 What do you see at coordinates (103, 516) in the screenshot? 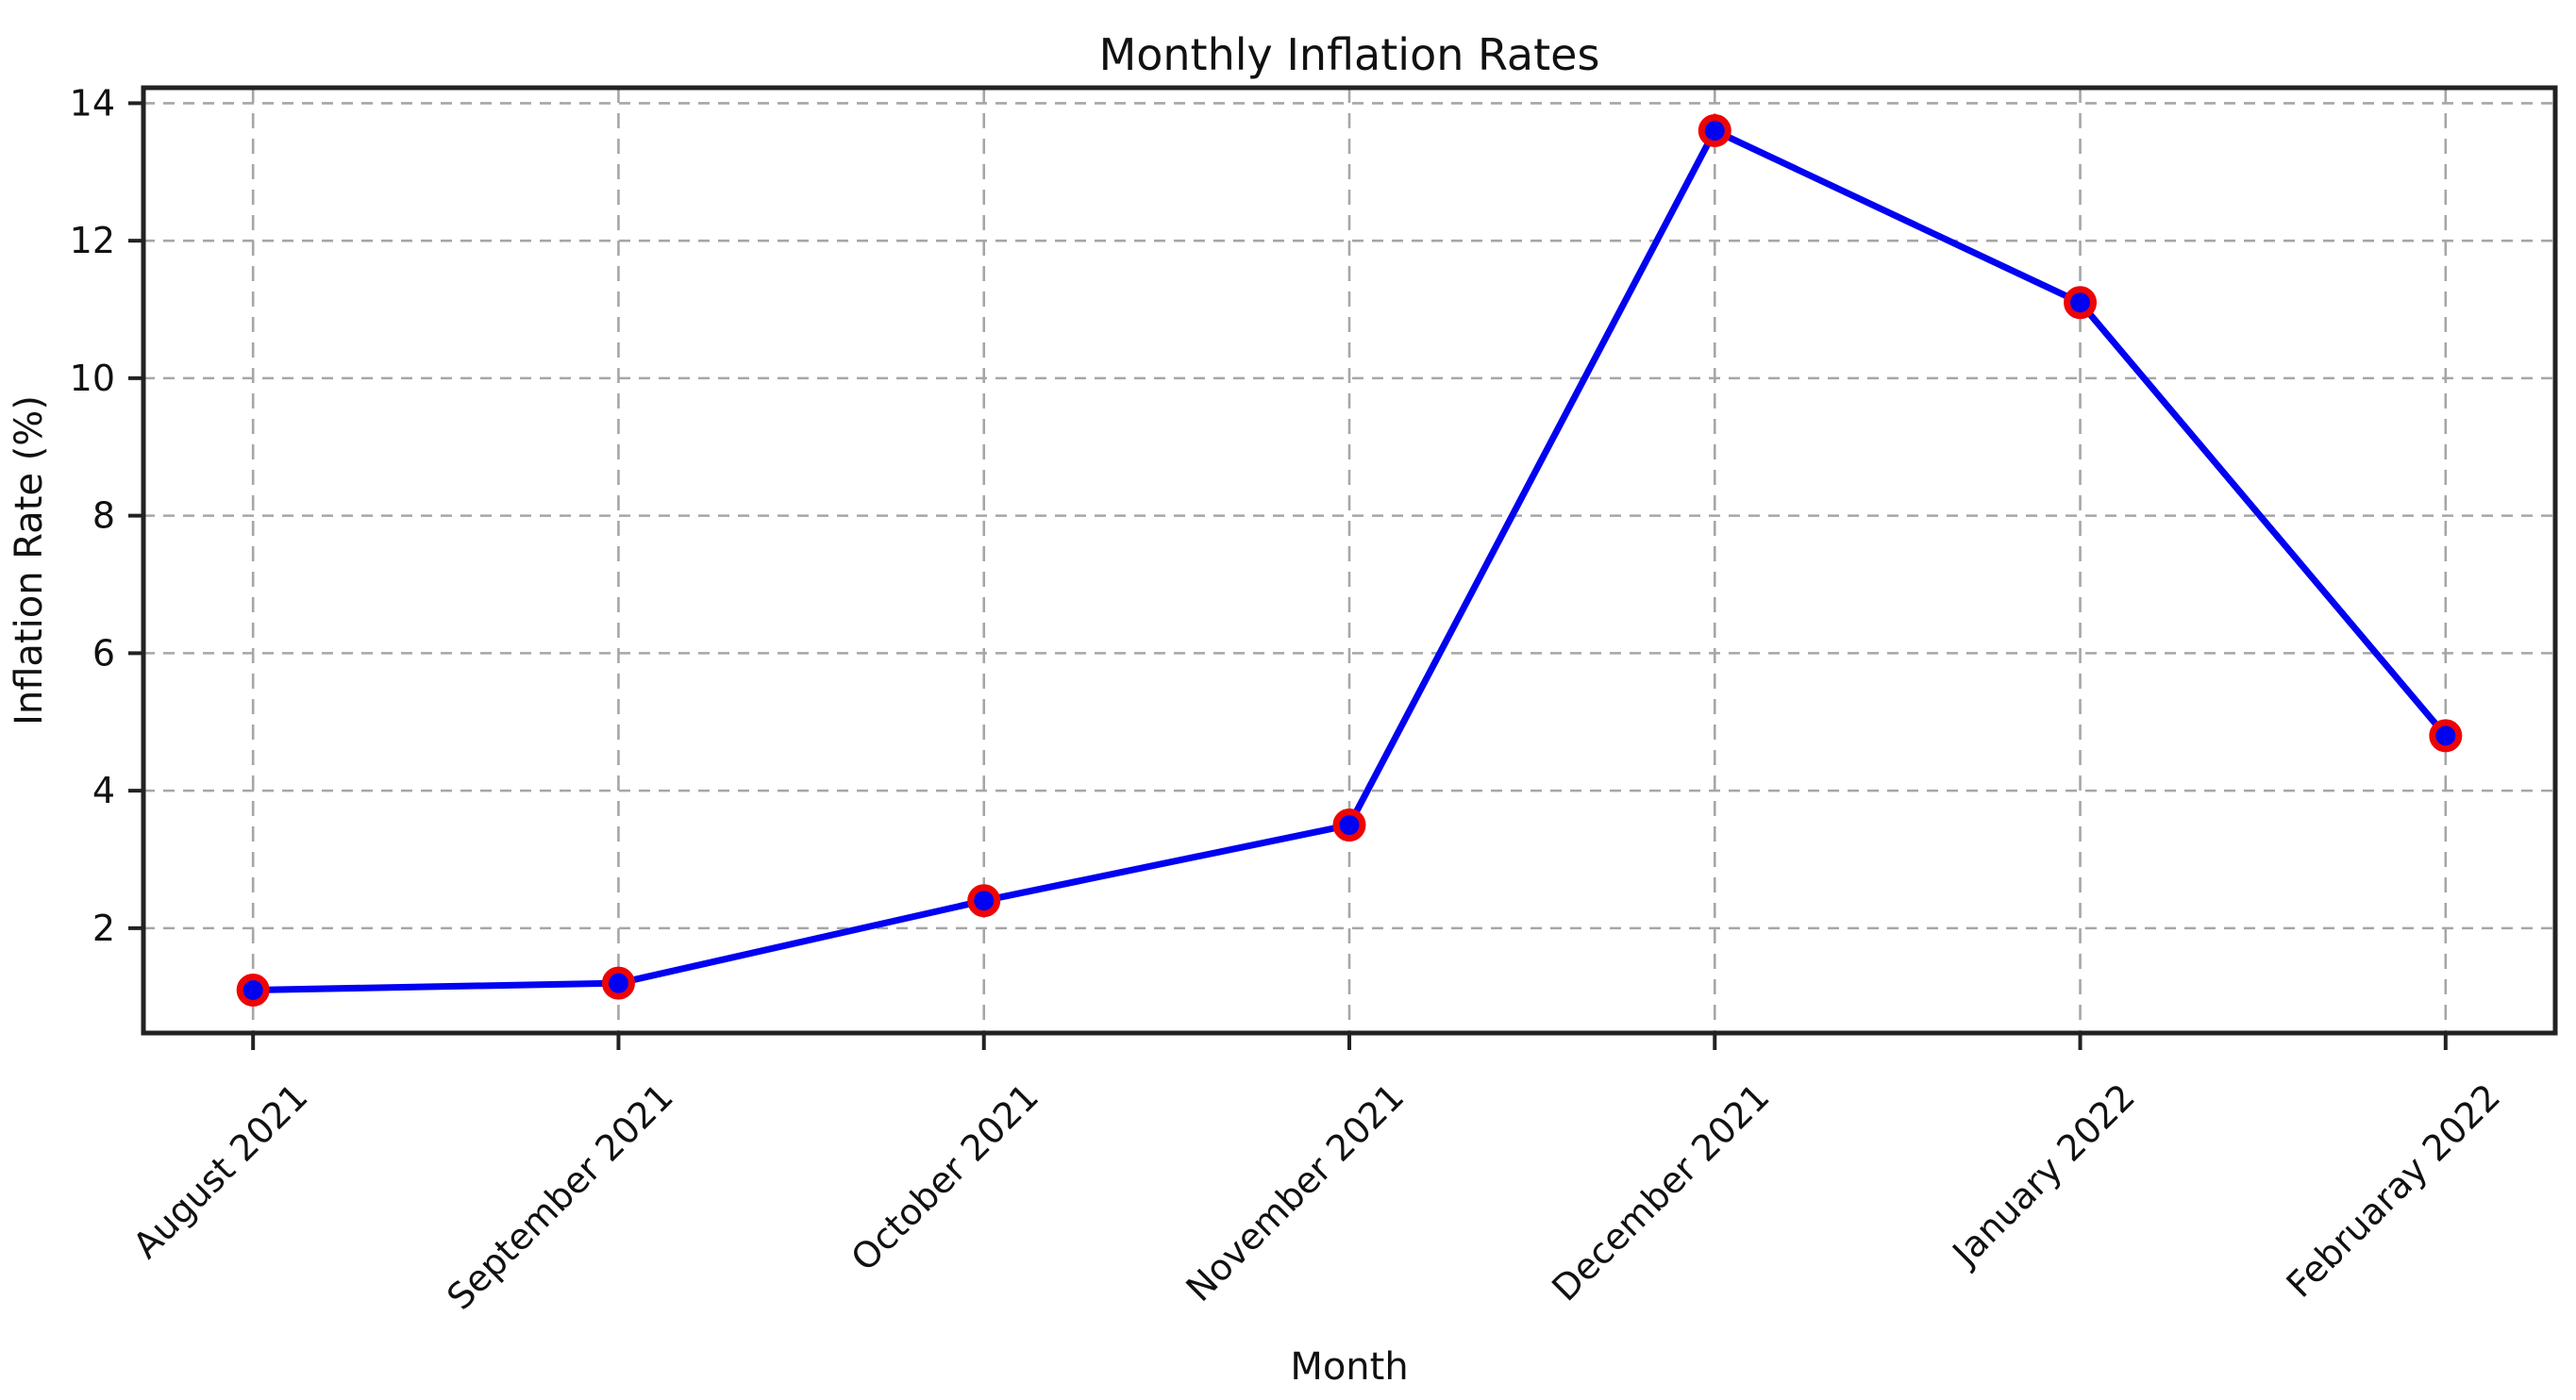
I see `y-tick-label: 8` at bounding box center [103, 516].